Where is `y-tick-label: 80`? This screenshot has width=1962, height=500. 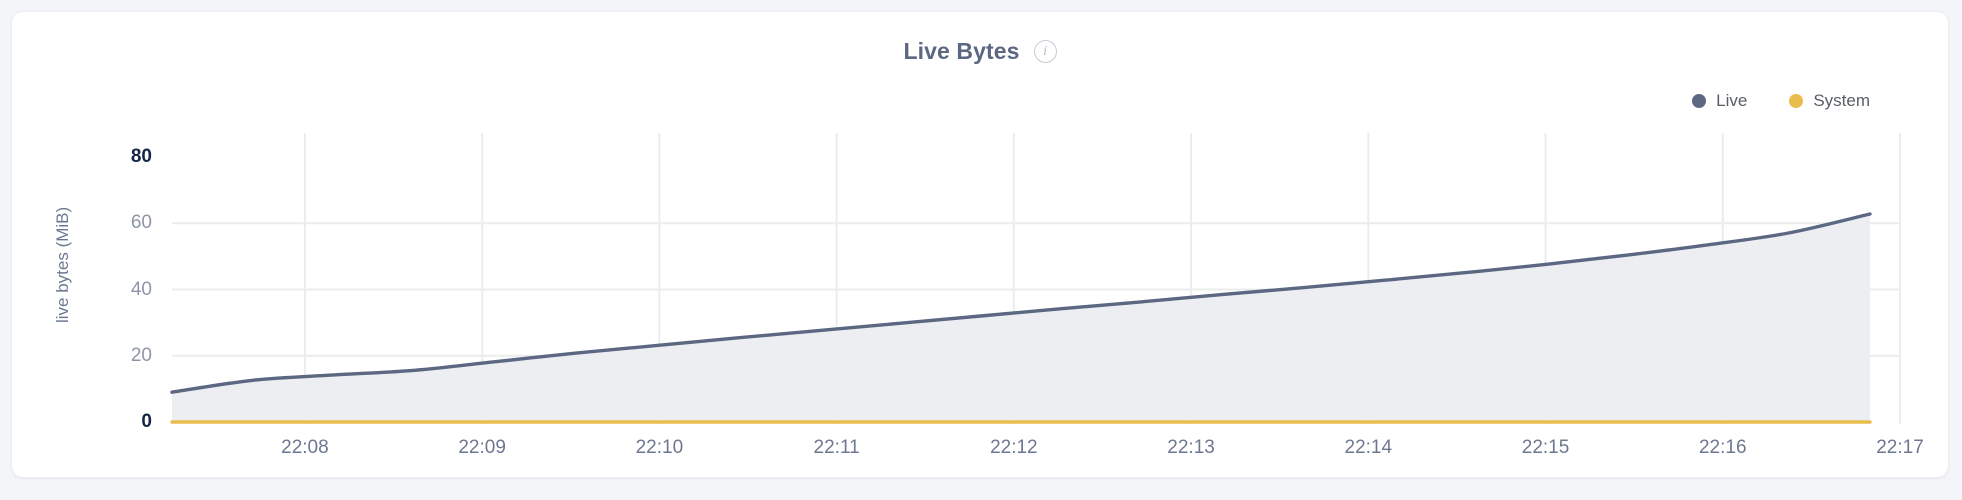
y-tick-label: 80 is located at coordinates (141, 156).